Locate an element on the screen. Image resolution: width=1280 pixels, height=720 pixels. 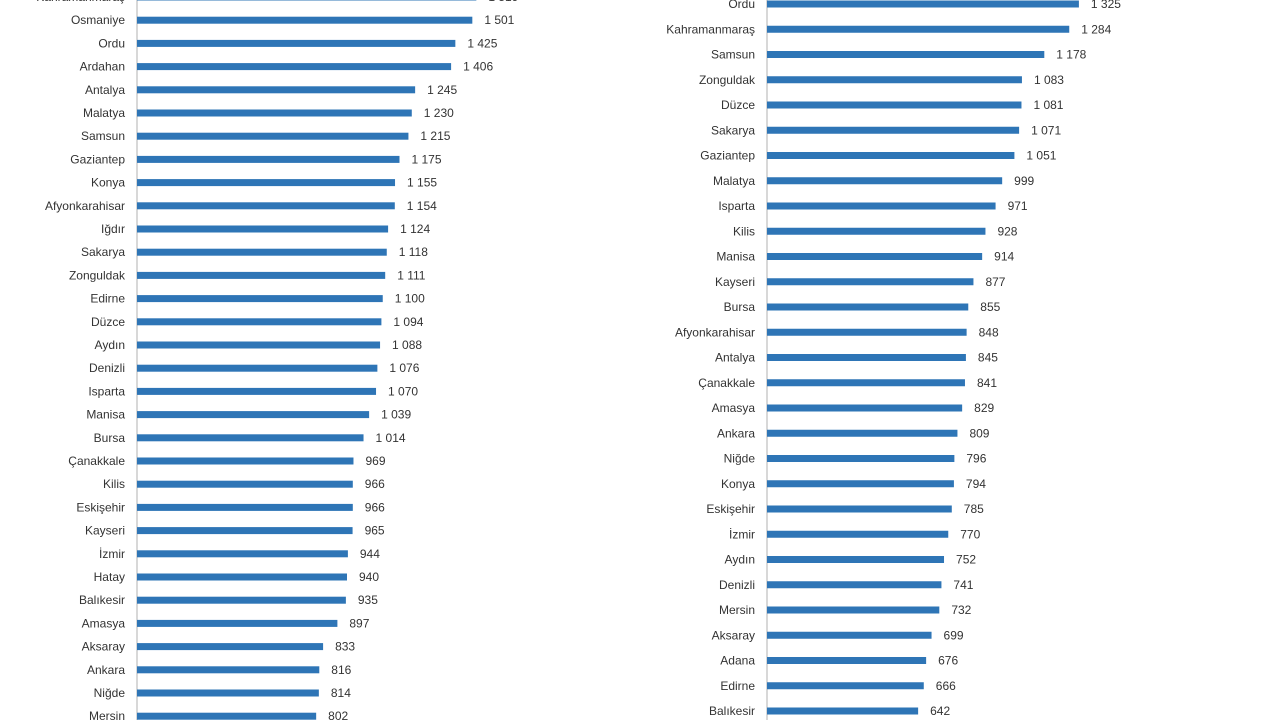
right-category-label: Düzce is located at coordinates (738, 105).